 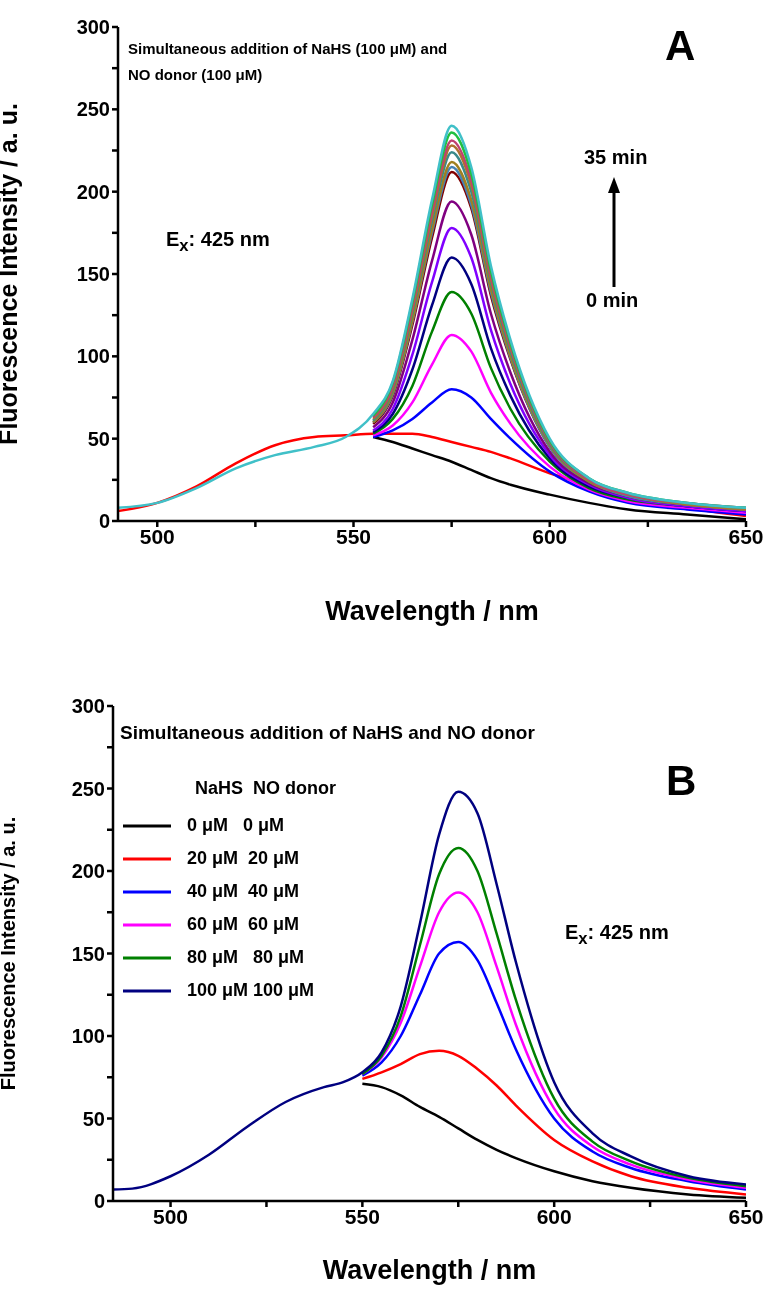 What do you see at coordinates (244, 858) in the screenshot?
I see `legend-label: 20 μM 20 μM` at bounding box center [244, 858].